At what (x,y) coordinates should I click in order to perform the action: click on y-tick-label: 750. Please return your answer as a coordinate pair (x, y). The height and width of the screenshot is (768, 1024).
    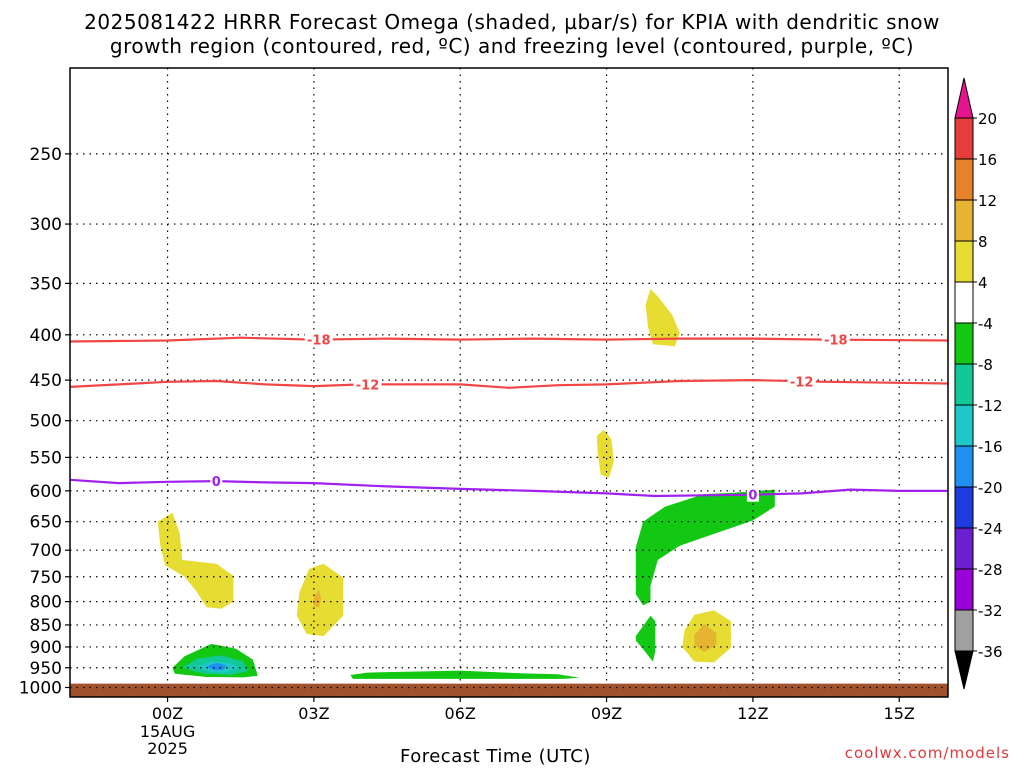
    Looking at the image, I should click on (46, 578).